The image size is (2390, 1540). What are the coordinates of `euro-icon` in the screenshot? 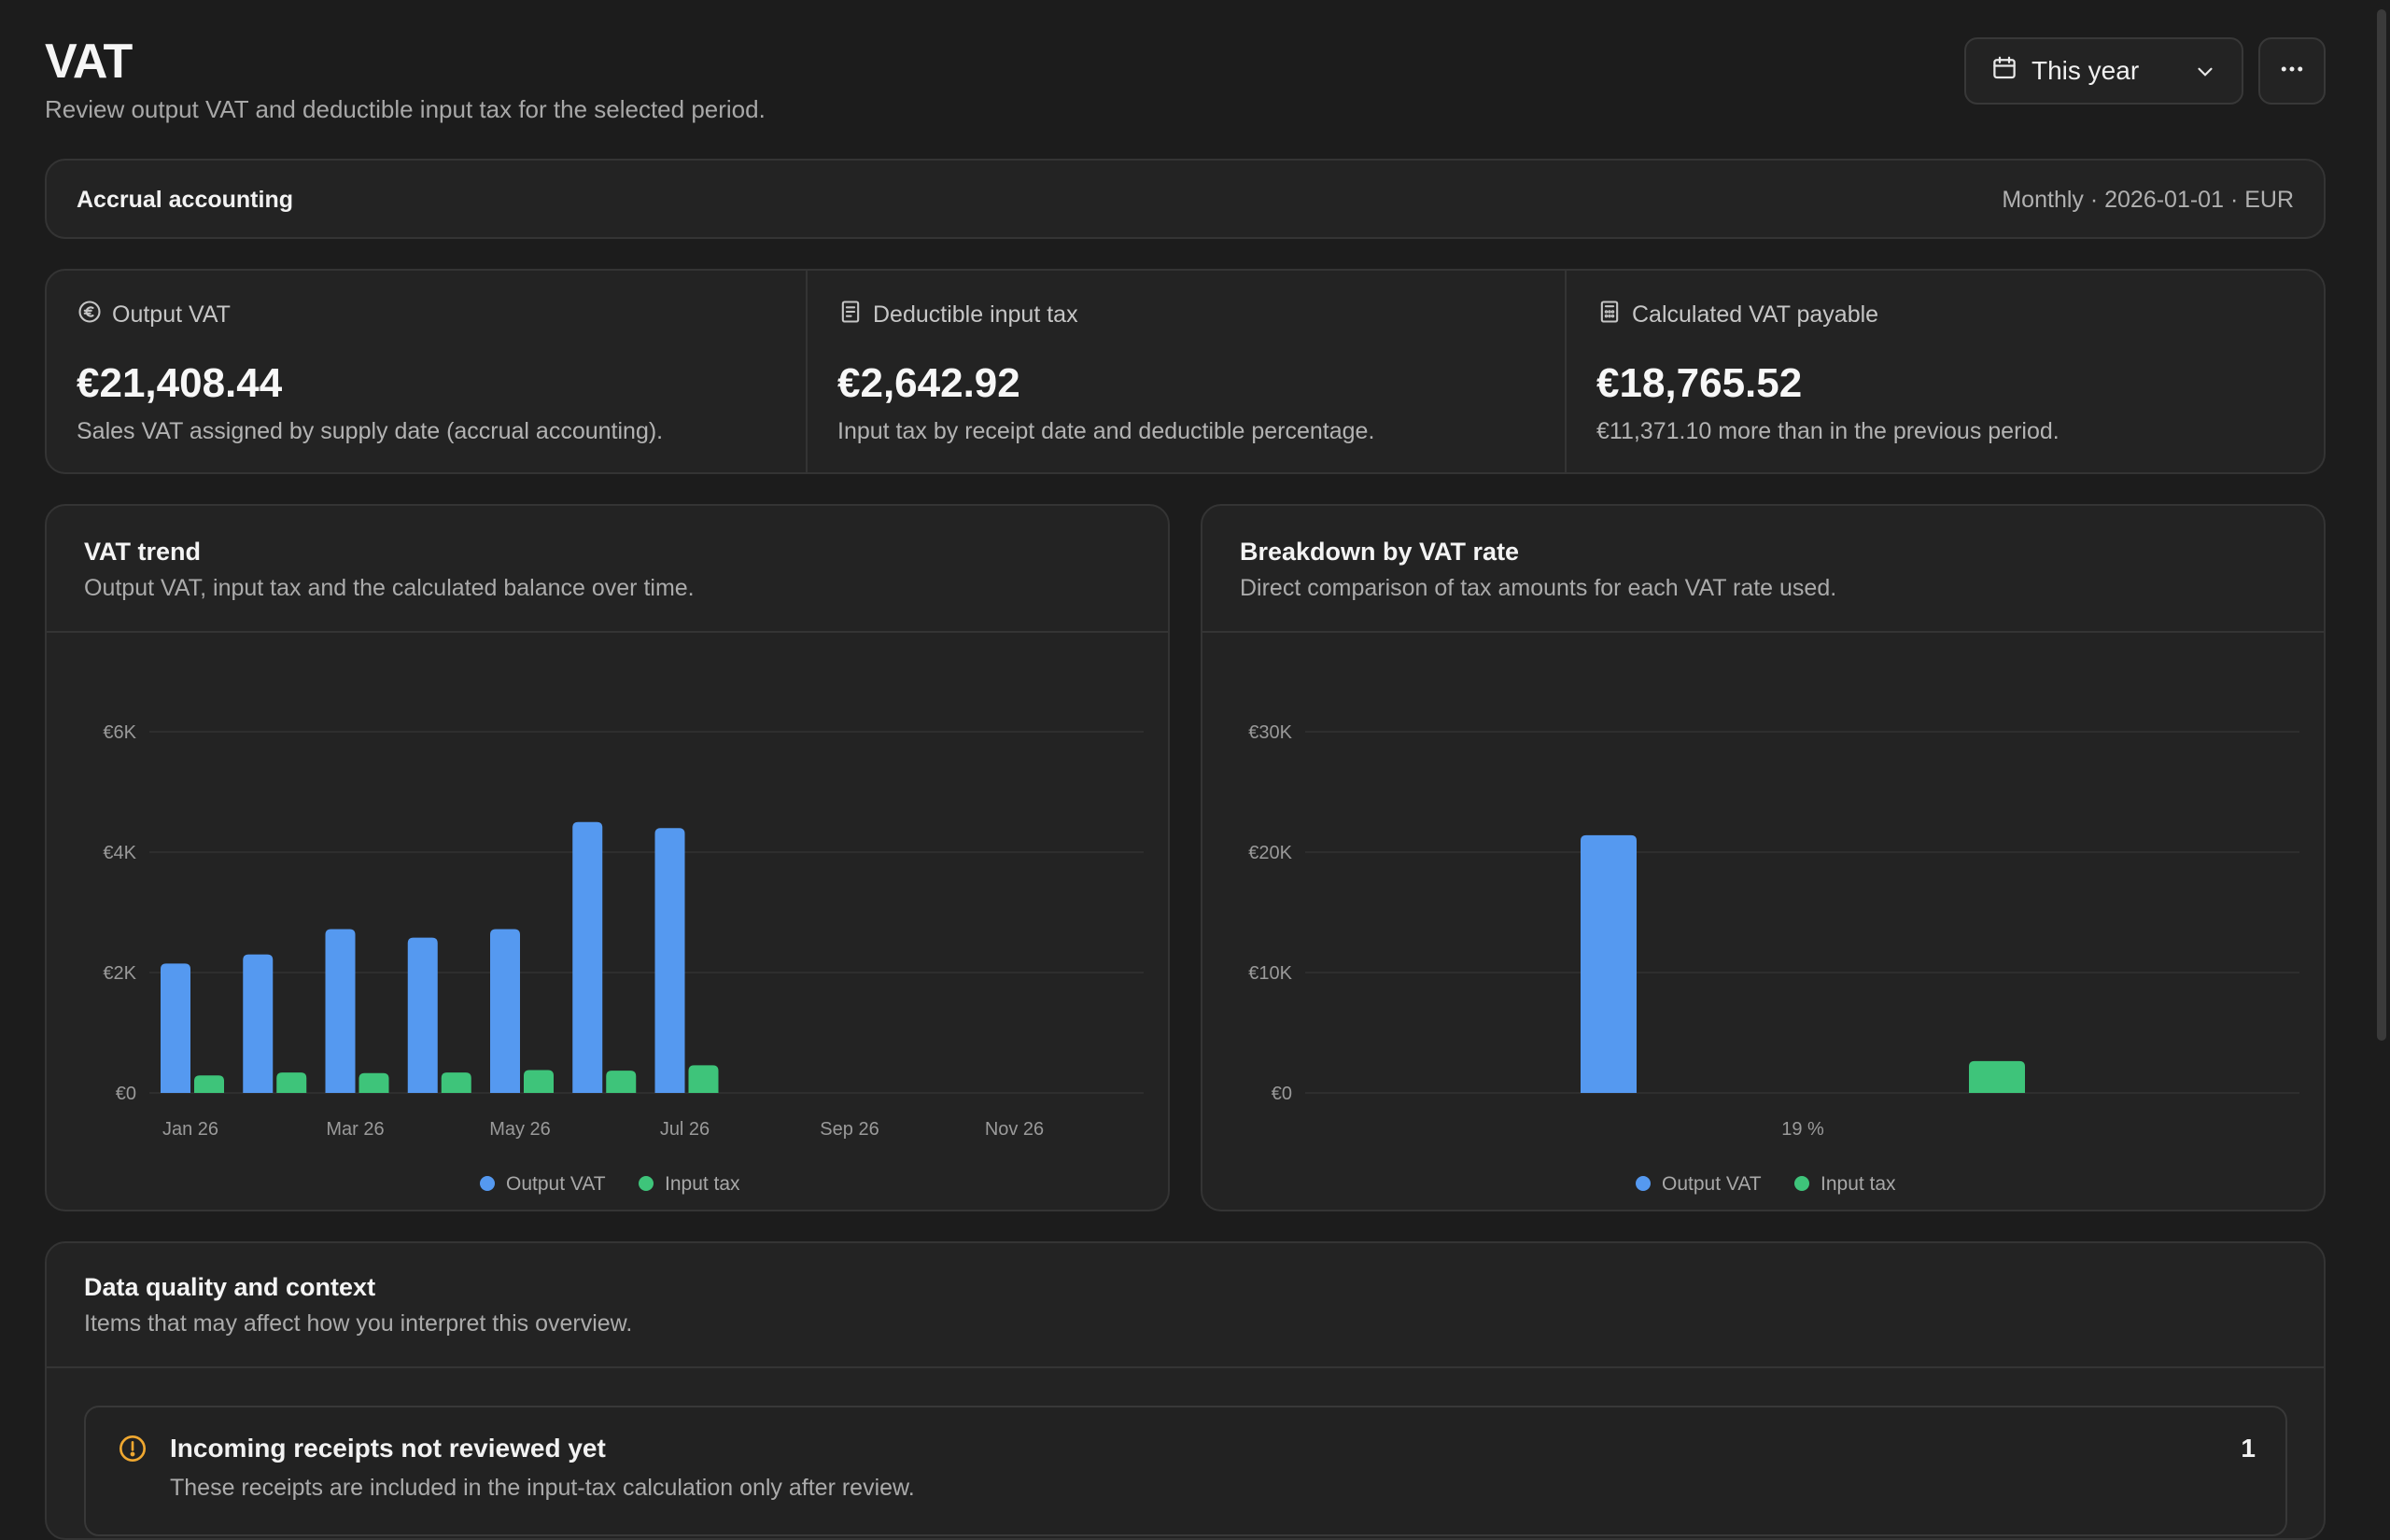 It's located at (90, 315).